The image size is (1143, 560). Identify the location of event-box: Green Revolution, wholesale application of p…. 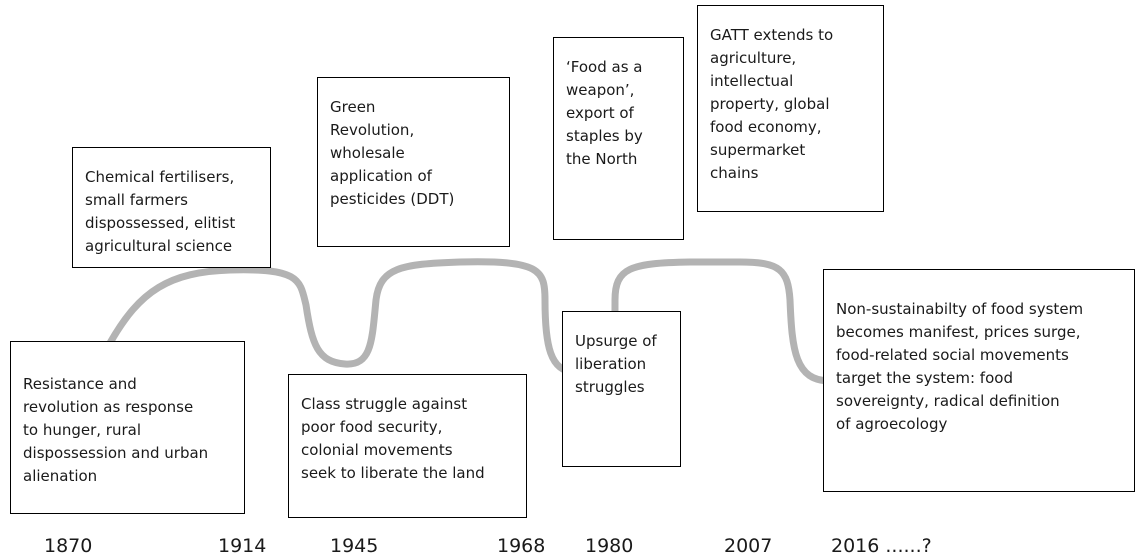
(413, 162).